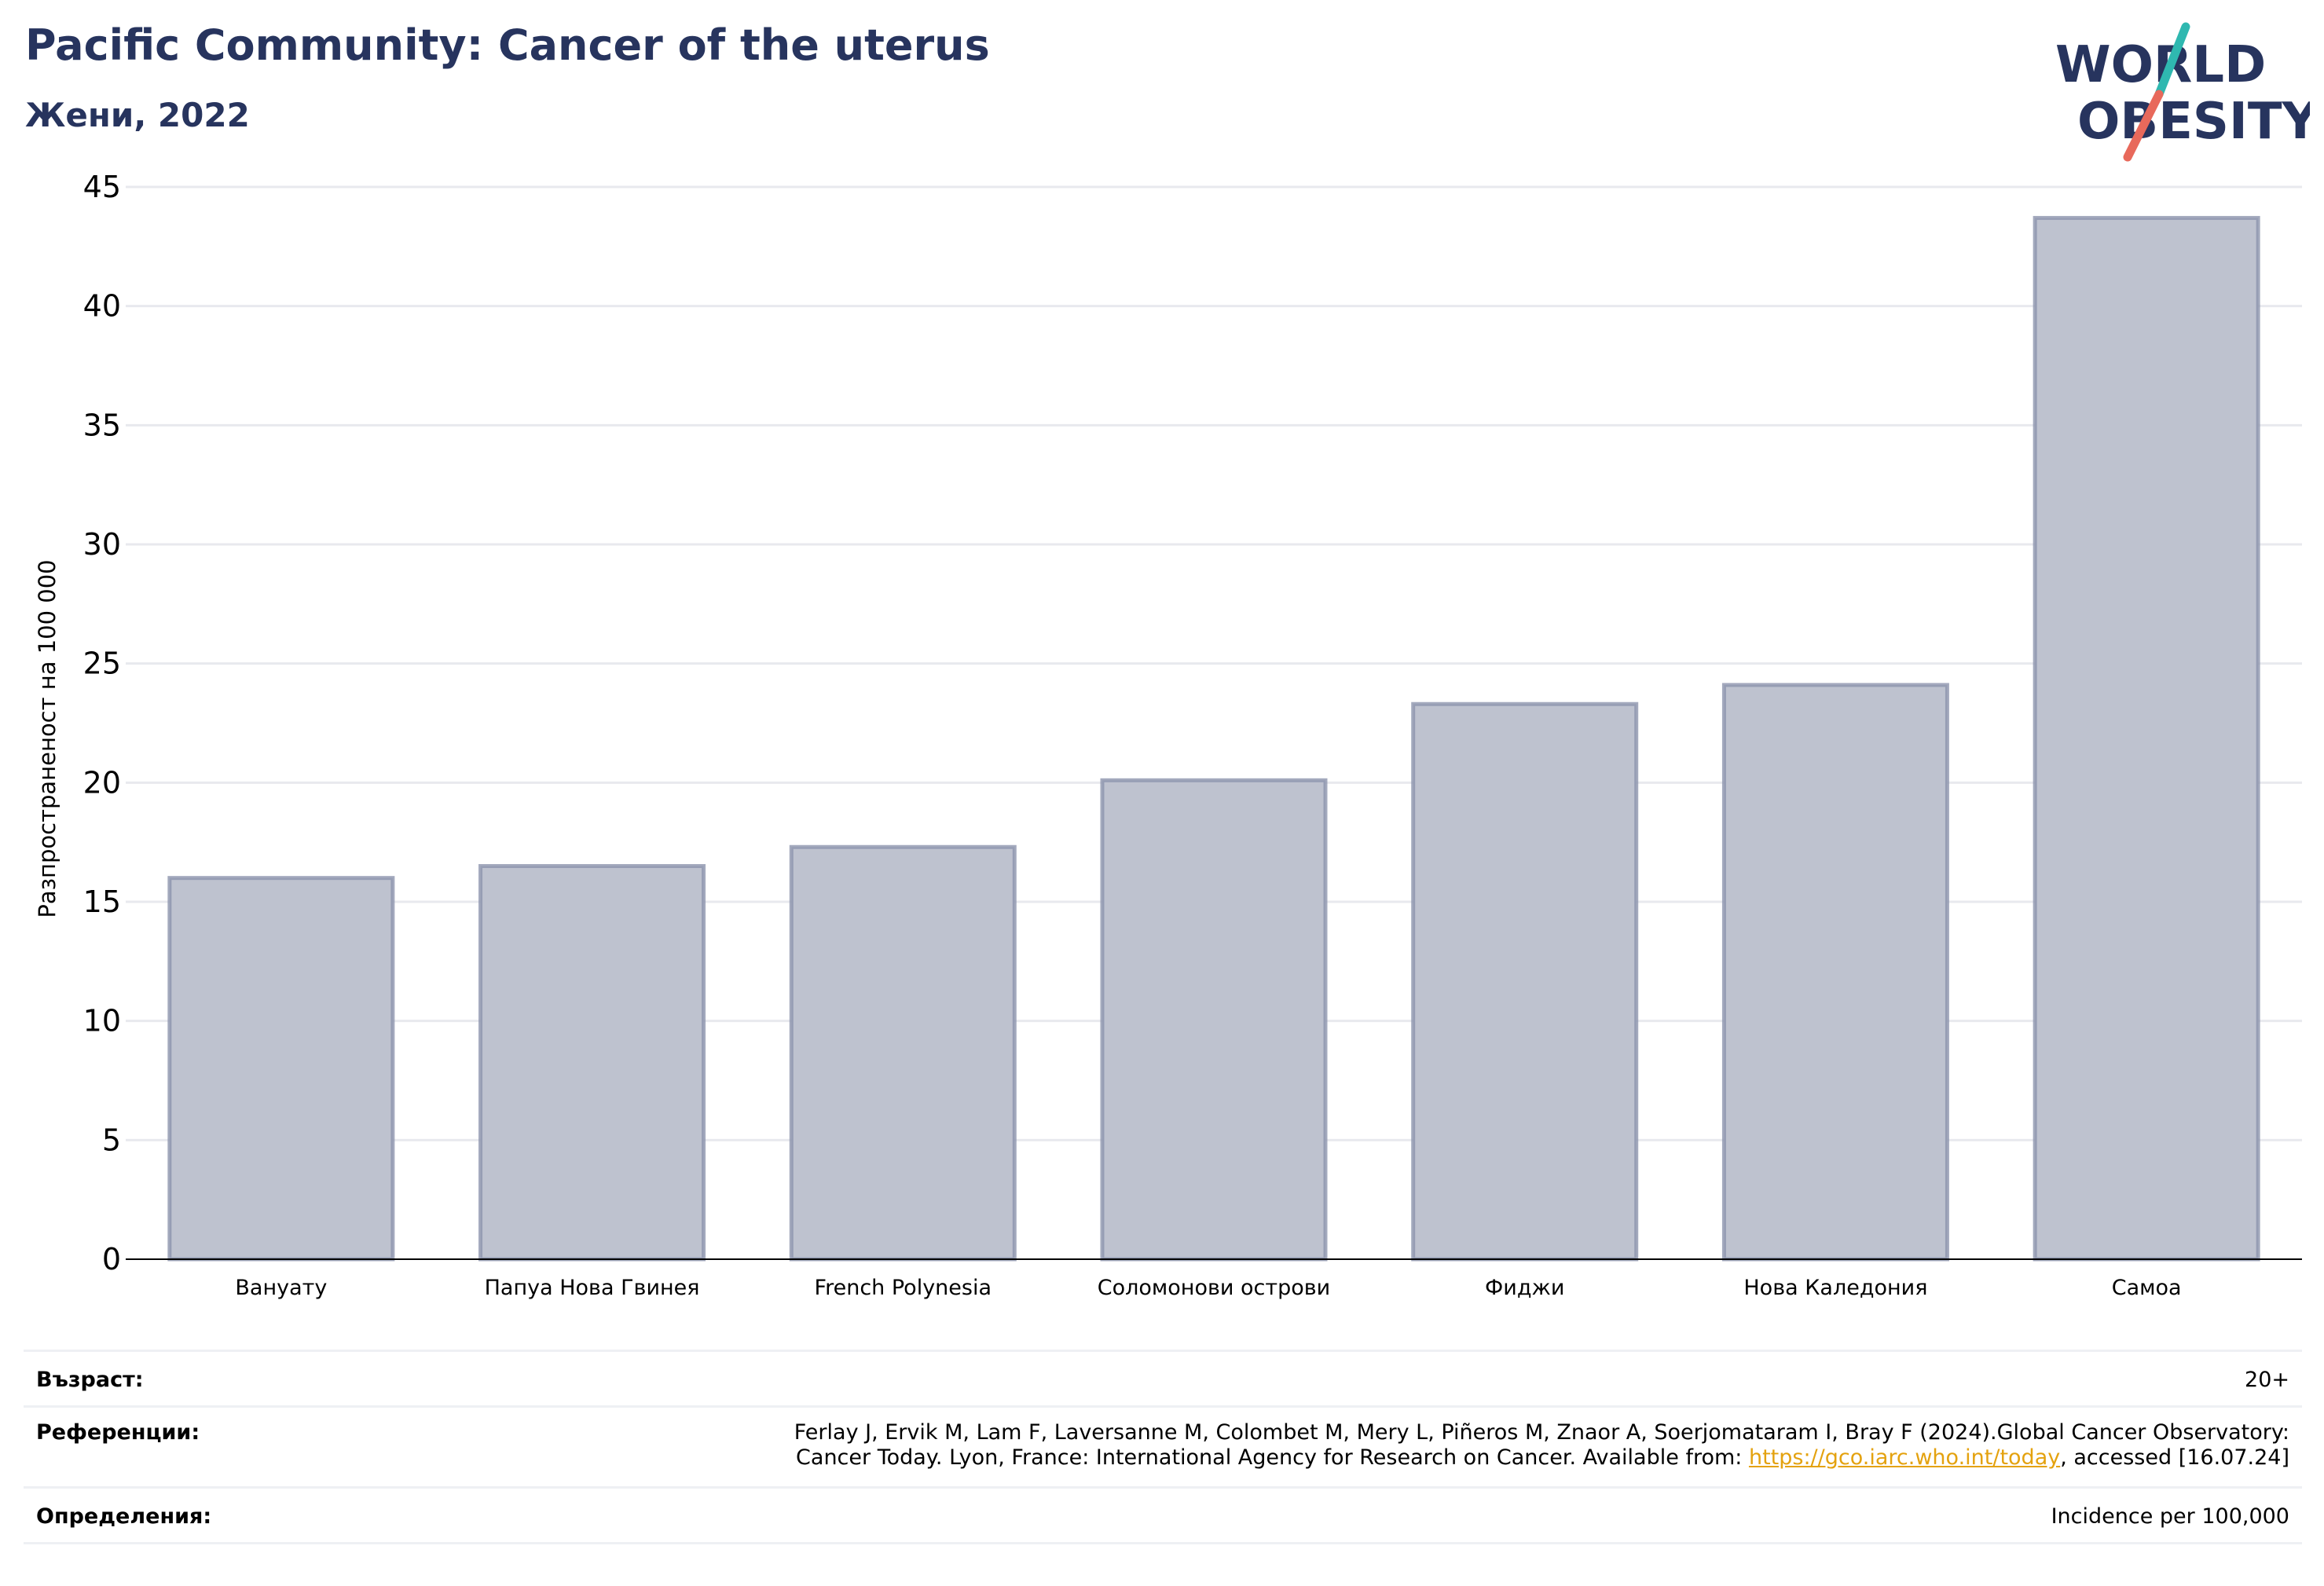 The image size is (2324, 1586). Describe the element at coordinates (90, 1380) in the screenshot. I see `age-label: Възраст:` at that location.